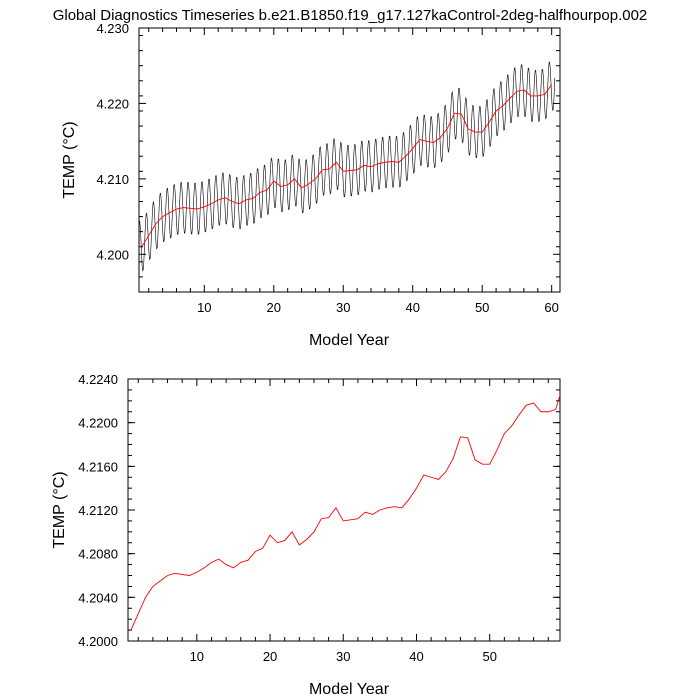 Image resolution: width=700 pixels, height=700 pixels. Describe the element at coordinates (197, 656) in the screenshot. I see `bot-x-tick-label: 10` at that location.